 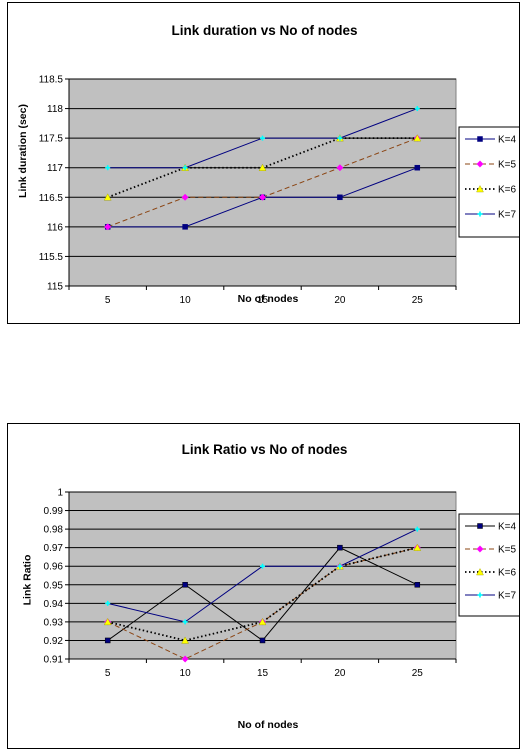 What do you see at coordinates (54, 622) in the screenshot?
I see `y-tick-label: 0.93` at bounding box center [54, 622].